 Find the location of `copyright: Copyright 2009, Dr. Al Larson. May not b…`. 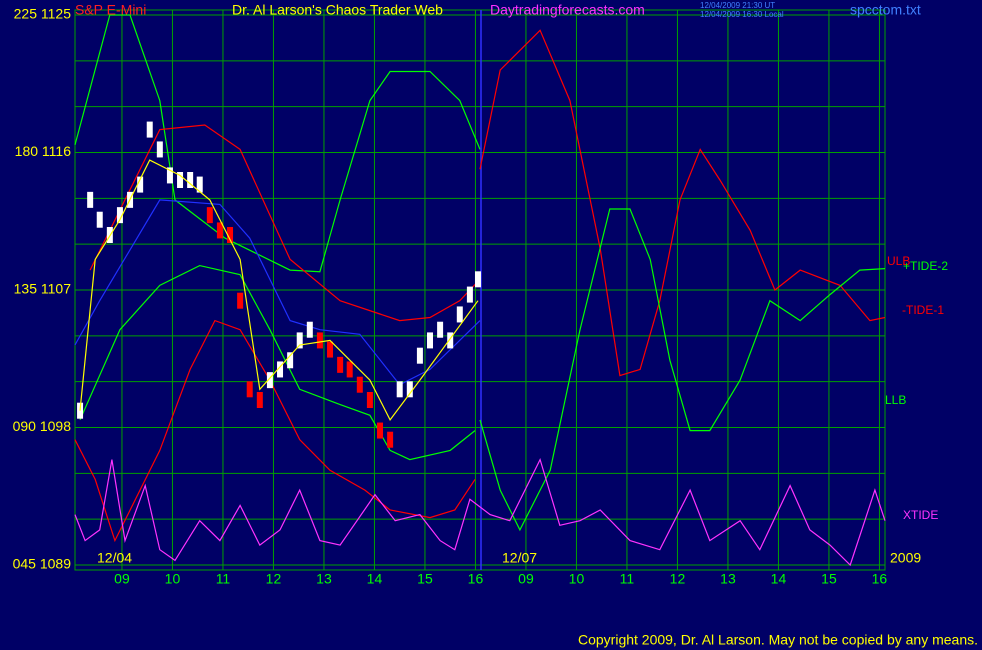

copyright: Copyright 2009, Dr. Al Larson. May not b… is located at coordinates (778, 640).